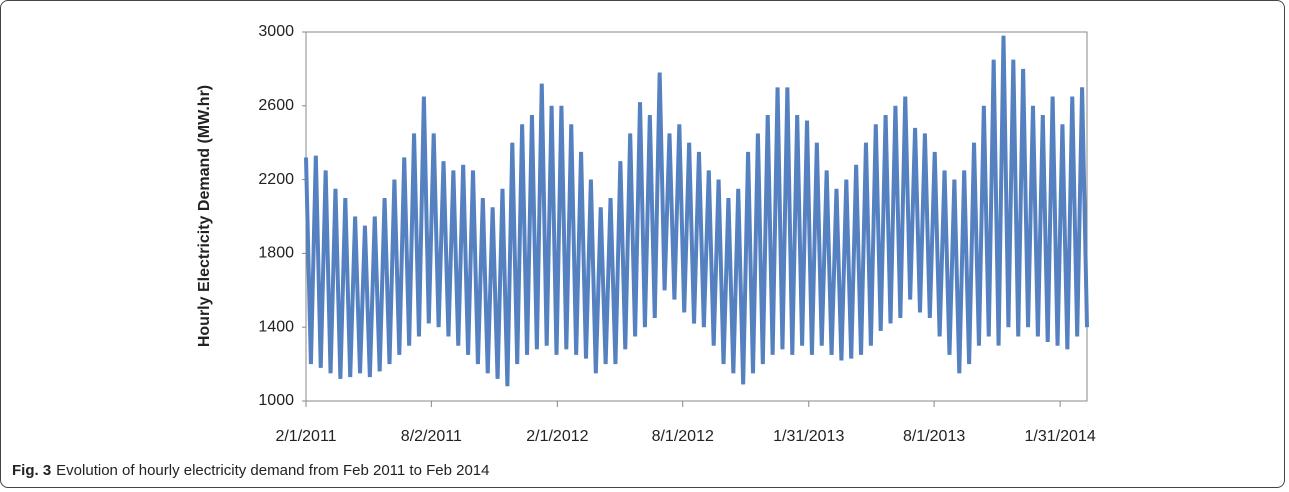 This screenshot has height=492, width=1289. I want to click on y-tick-label: 3000, so click(276, 31).